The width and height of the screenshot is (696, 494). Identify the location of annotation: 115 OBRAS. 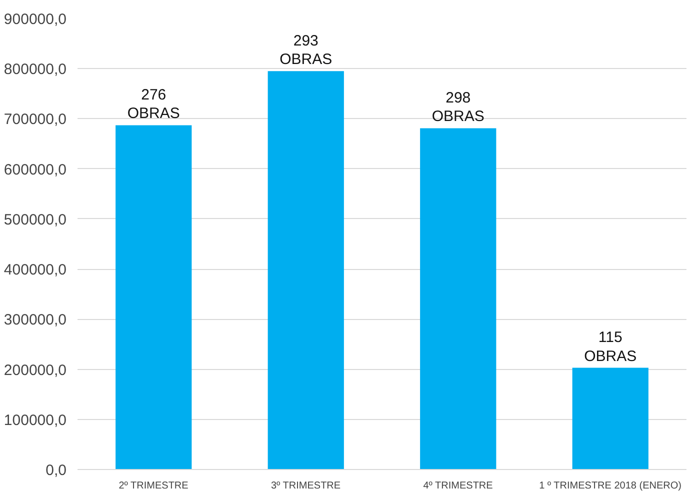
(610, 347).